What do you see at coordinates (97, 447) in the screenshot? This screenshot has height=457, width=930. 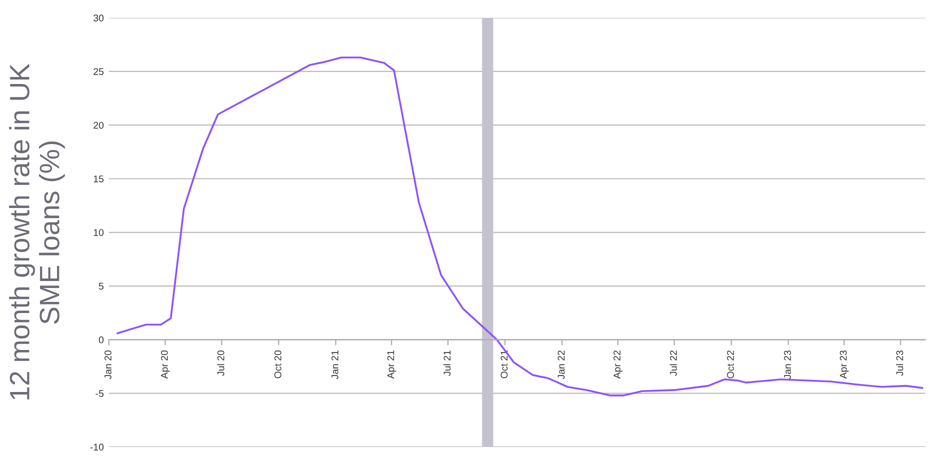 I see `y-tick-label: -10` at bounding box center [97, 447].